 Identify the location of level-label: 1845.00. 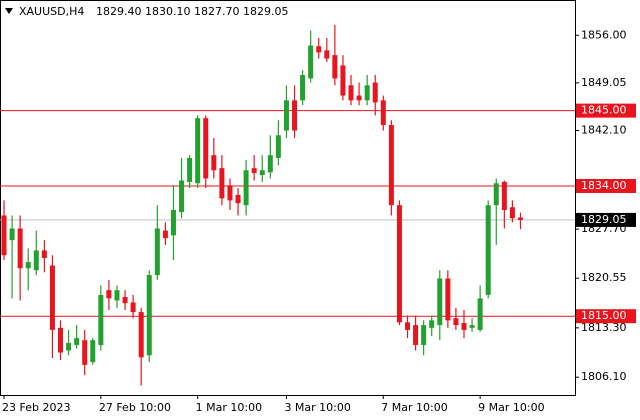
(604, 110).